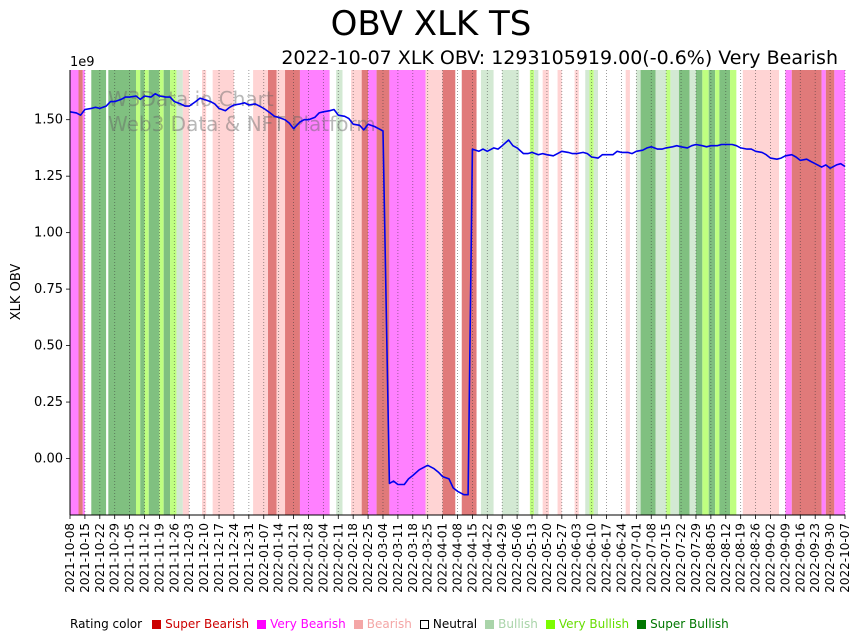 Image resolution: width=862 pixels, height=641 pixels. Describe the element at coordinates (815, 558) in the screenshot. I see `x-tick-label: 2022-09-23` at that location.